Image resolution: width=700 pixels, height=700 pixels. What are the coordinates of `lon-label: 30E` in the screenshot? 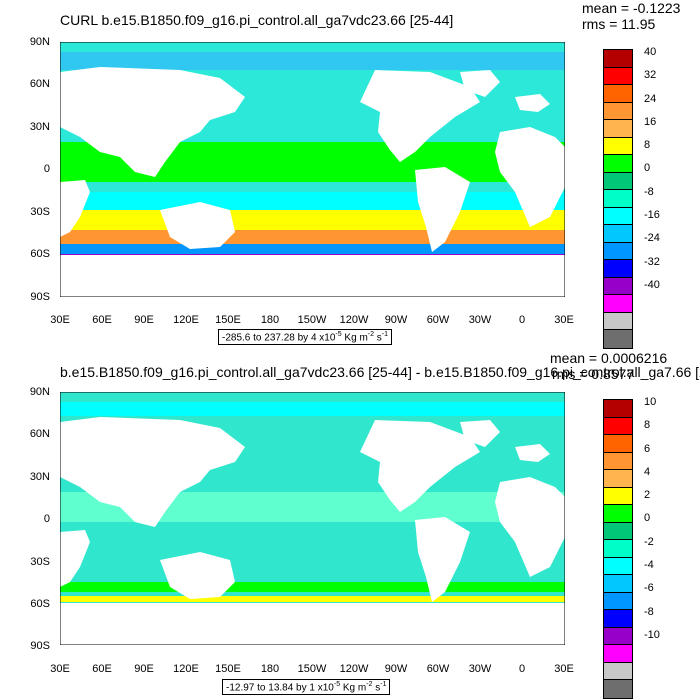 It's located at (564, 669).